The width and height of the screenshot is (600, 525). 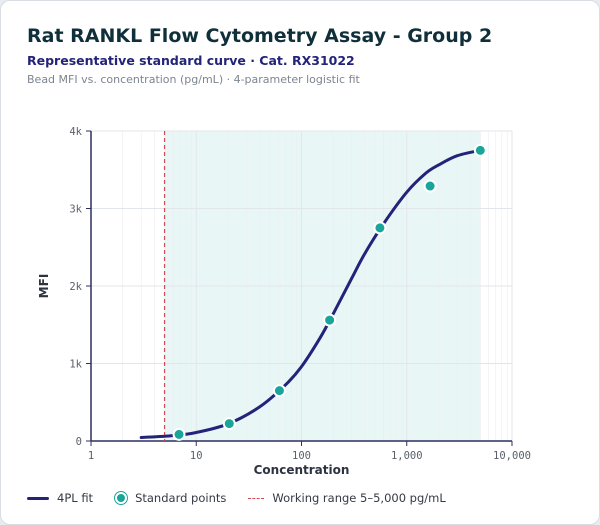 I want to click on x-tick-label: 10, so click(x=196, y=456).